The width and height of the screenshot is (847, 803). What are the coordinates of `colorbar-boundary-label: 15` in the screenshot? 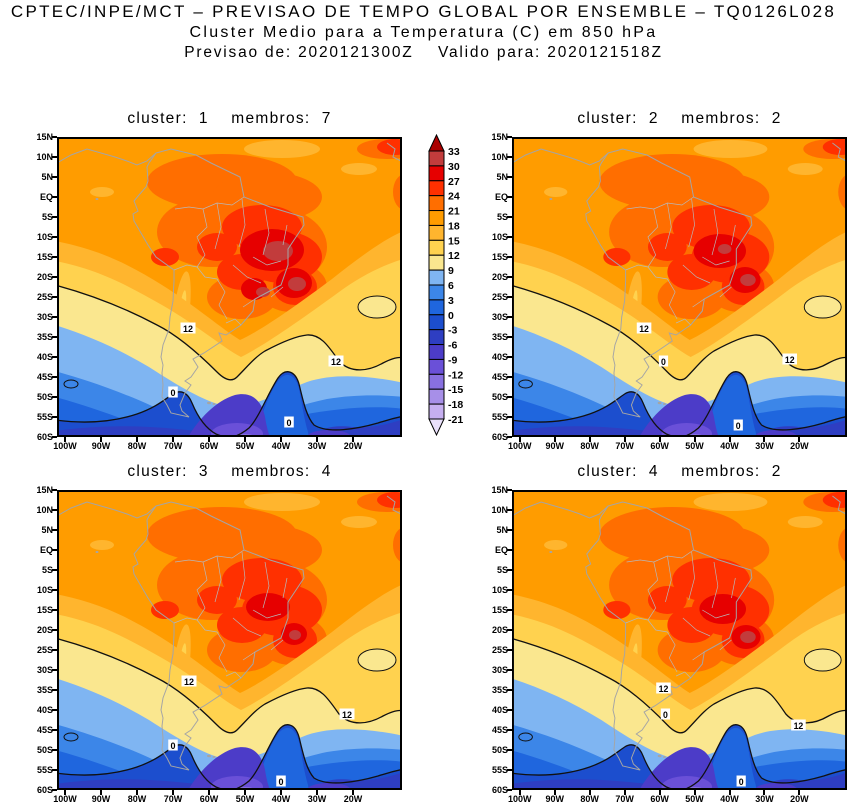 It's located at (454, 241).